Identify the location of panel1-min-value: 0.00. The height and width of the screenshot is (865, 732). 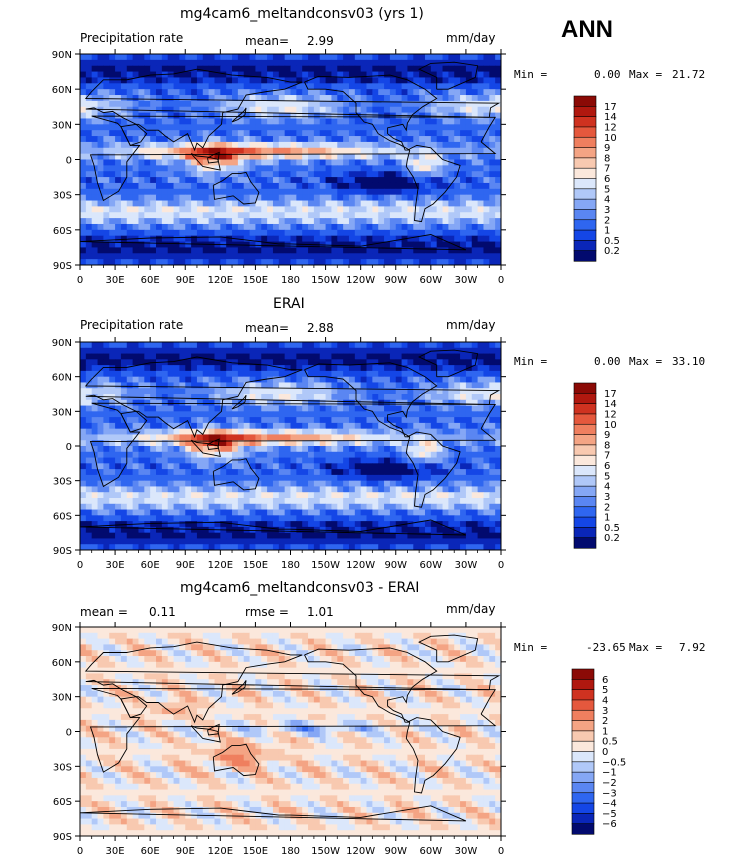
(607, 74).